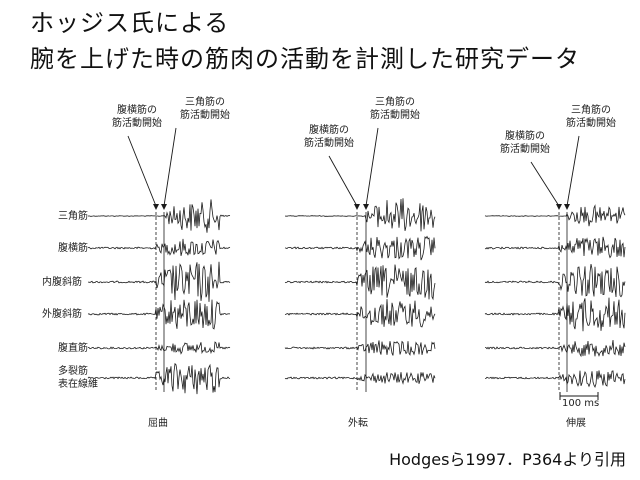 This screenshot has width=640, height=480. I want to click on muscle-label-rectus-abdominis: 腹直筋, so click(73, 348).